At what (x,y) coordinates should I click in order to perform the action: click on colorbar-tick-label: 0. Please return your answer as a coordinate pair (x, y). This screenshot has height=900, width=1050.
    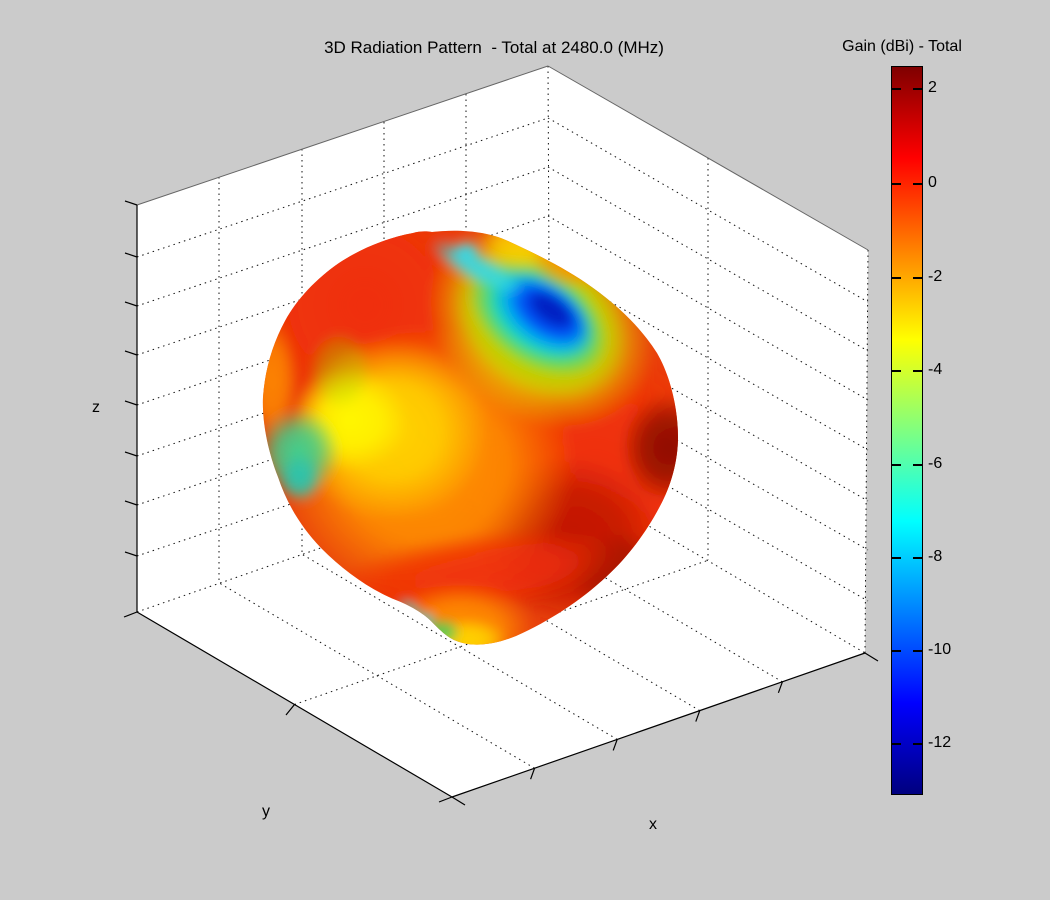
    Looking at the image, I should click on (932, 182).